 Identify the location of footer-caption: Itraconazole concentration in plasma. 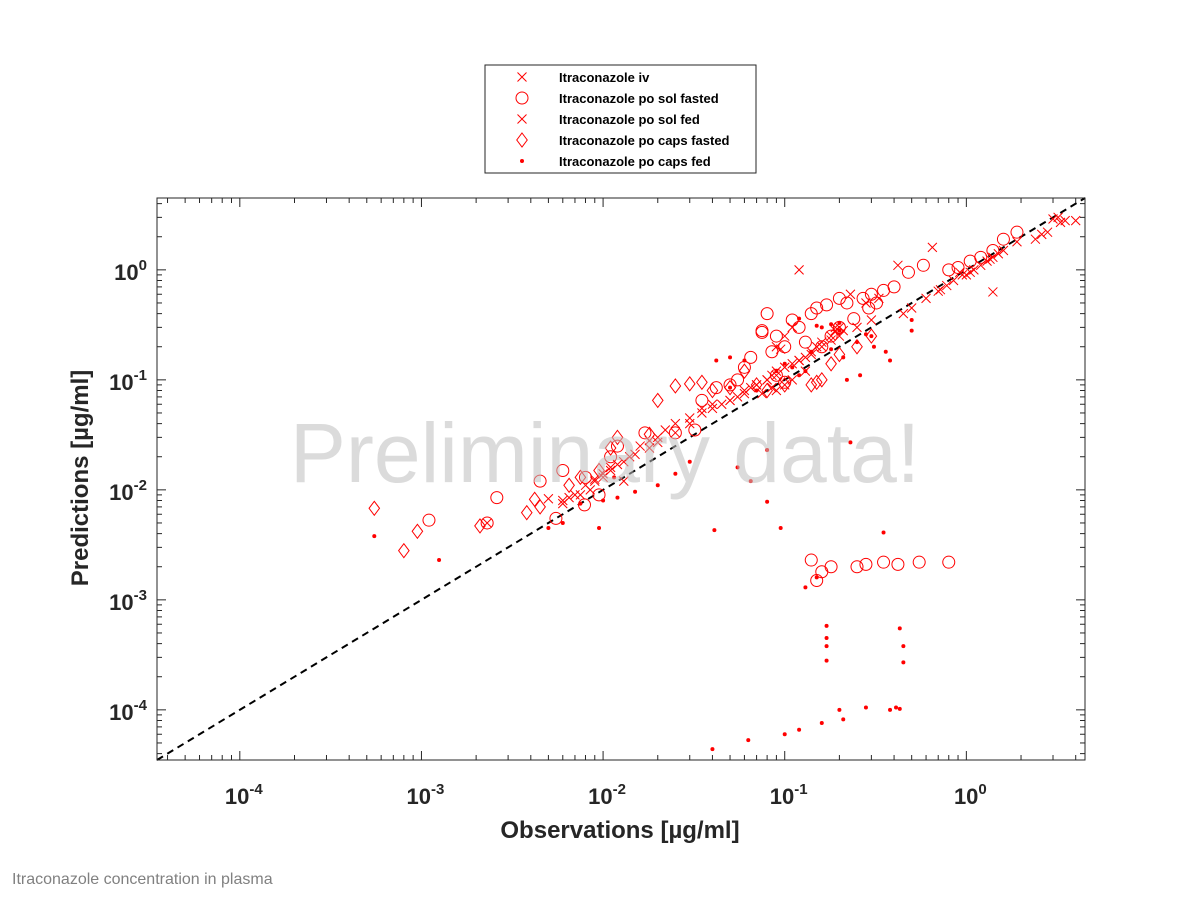
(142, 879).